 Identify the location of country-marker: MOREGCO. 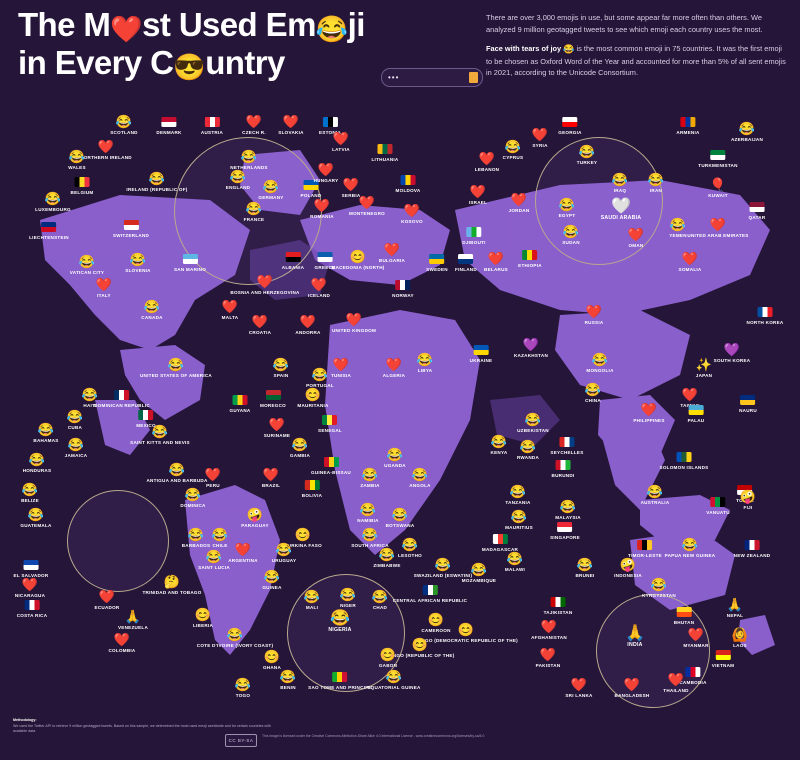
(273, 398).